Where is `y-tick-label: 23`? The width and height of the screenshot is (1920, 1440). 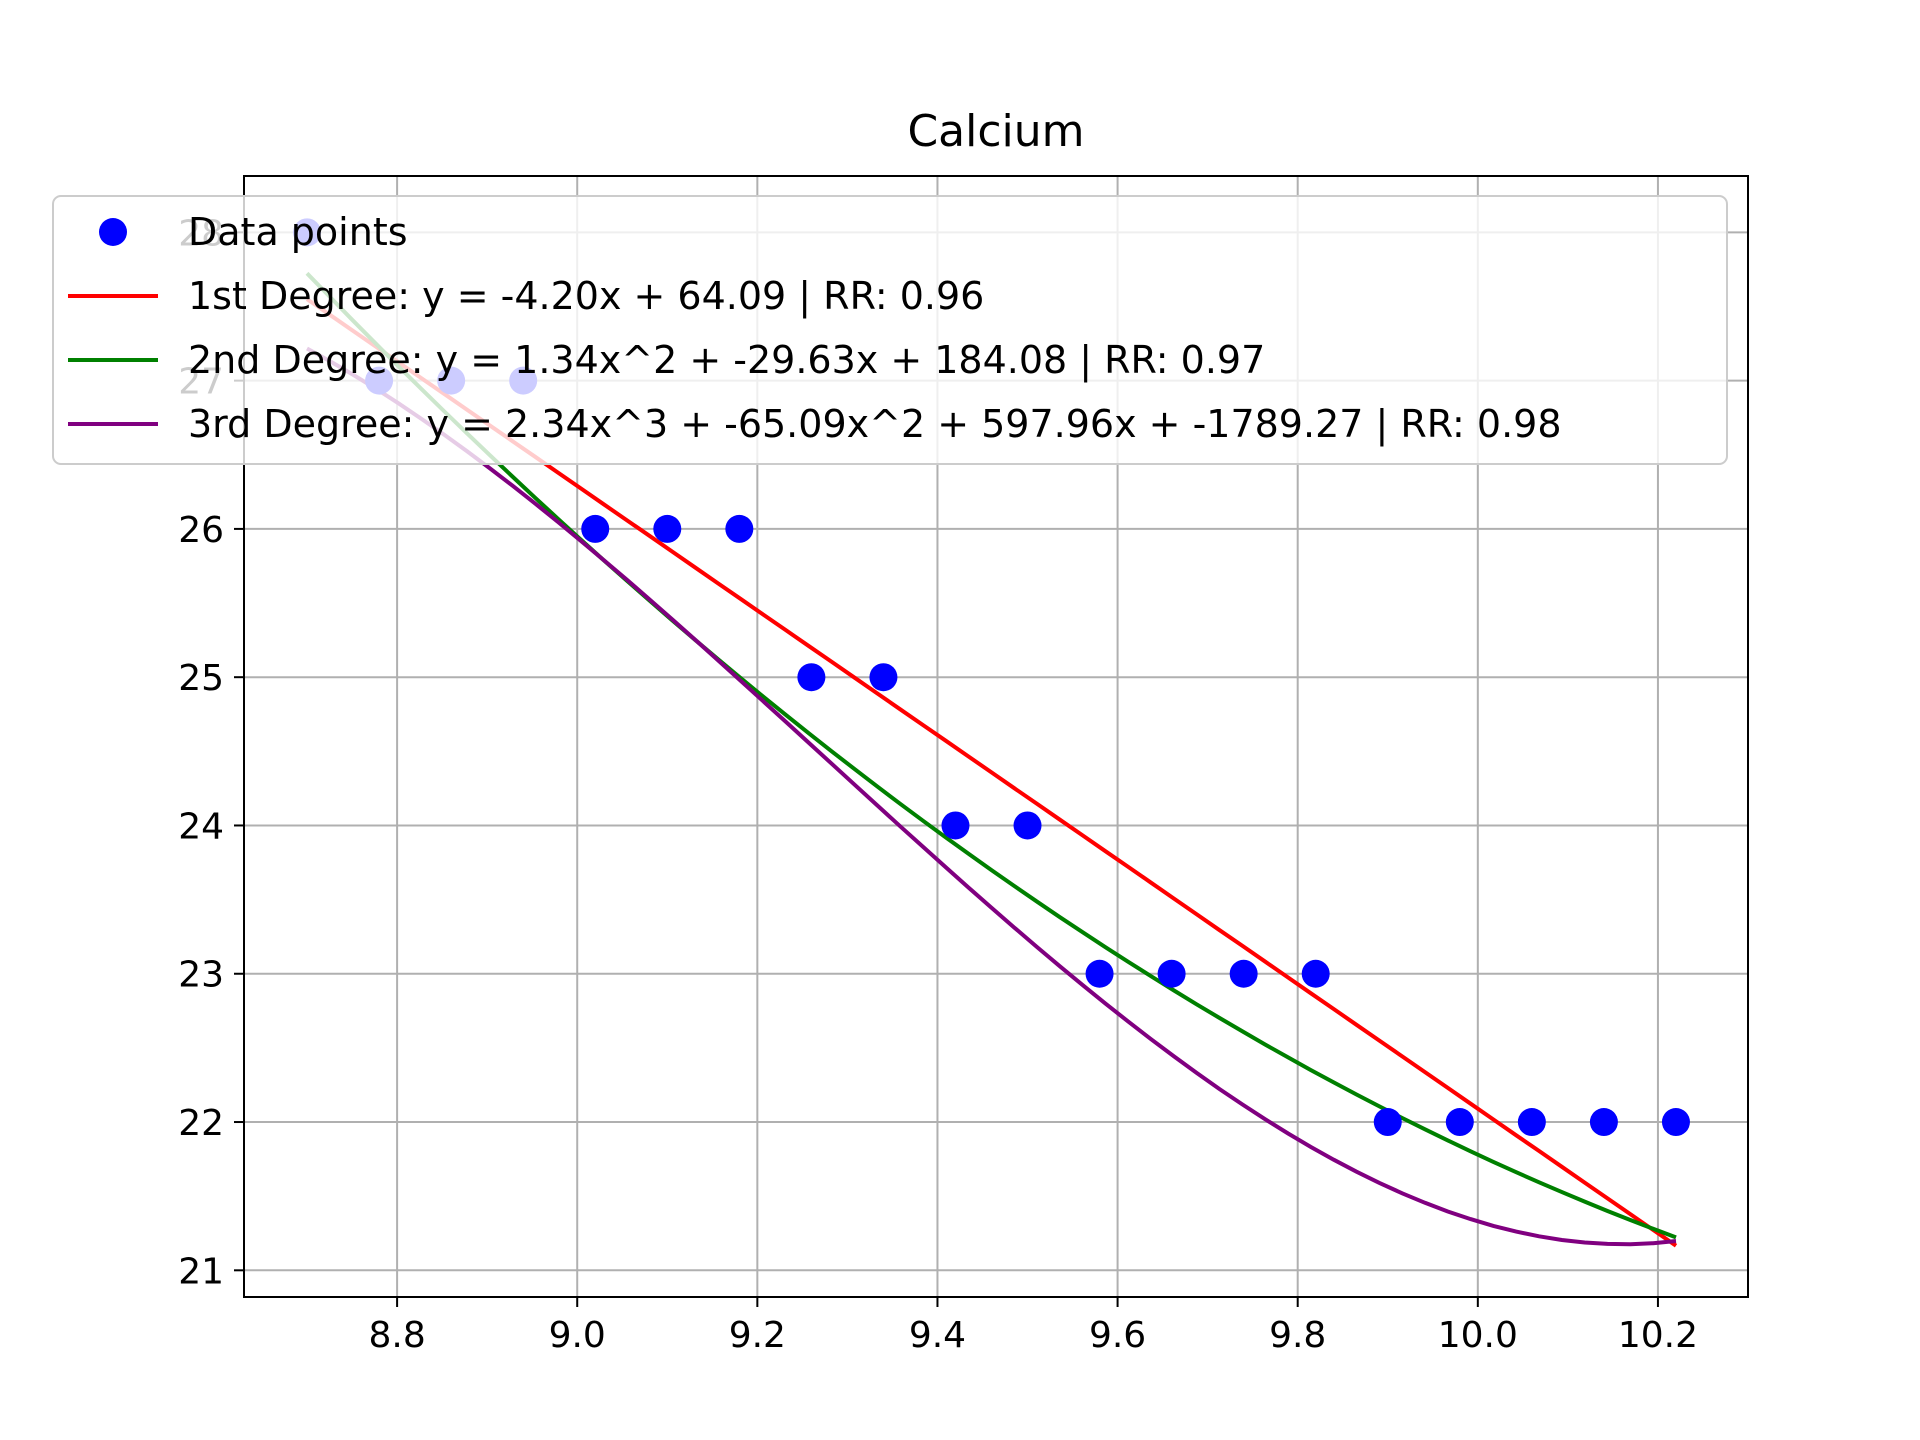 y-tick-label: 23 is located at coordinates (201, 975).